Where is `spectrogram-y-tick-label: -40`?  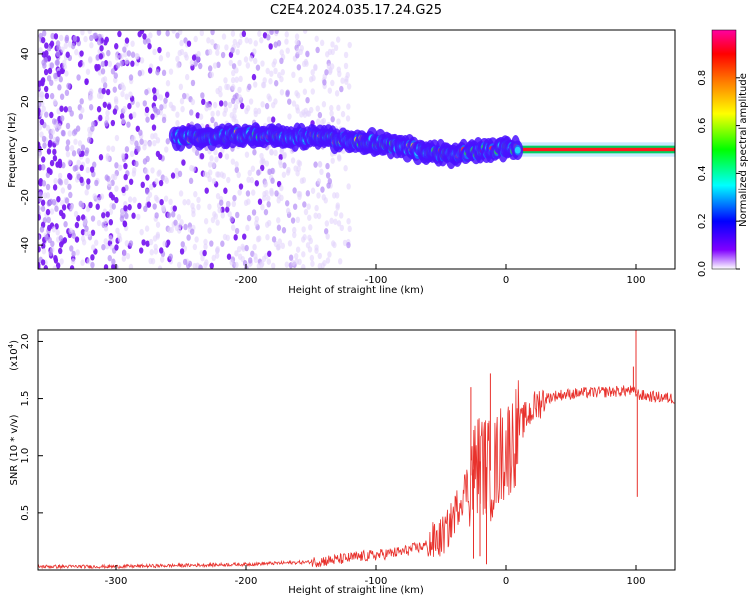 spectrogram-y-tick-label: -40 is located at coordinates (25, 245).